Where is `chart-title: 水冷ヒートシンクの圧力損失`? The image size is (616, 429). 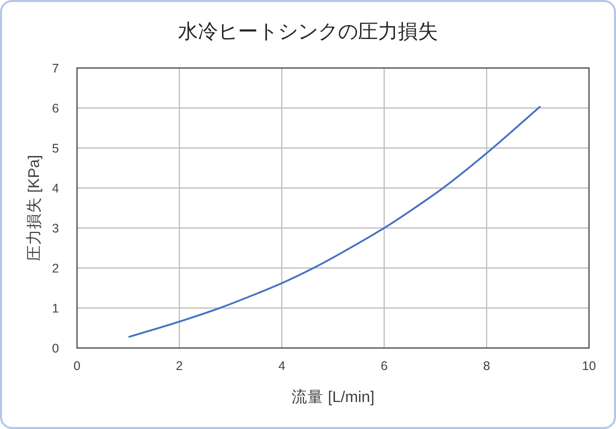
chart-title: 水冷ヒートシンクの圧力損失 is located at coordinates (308, 32).